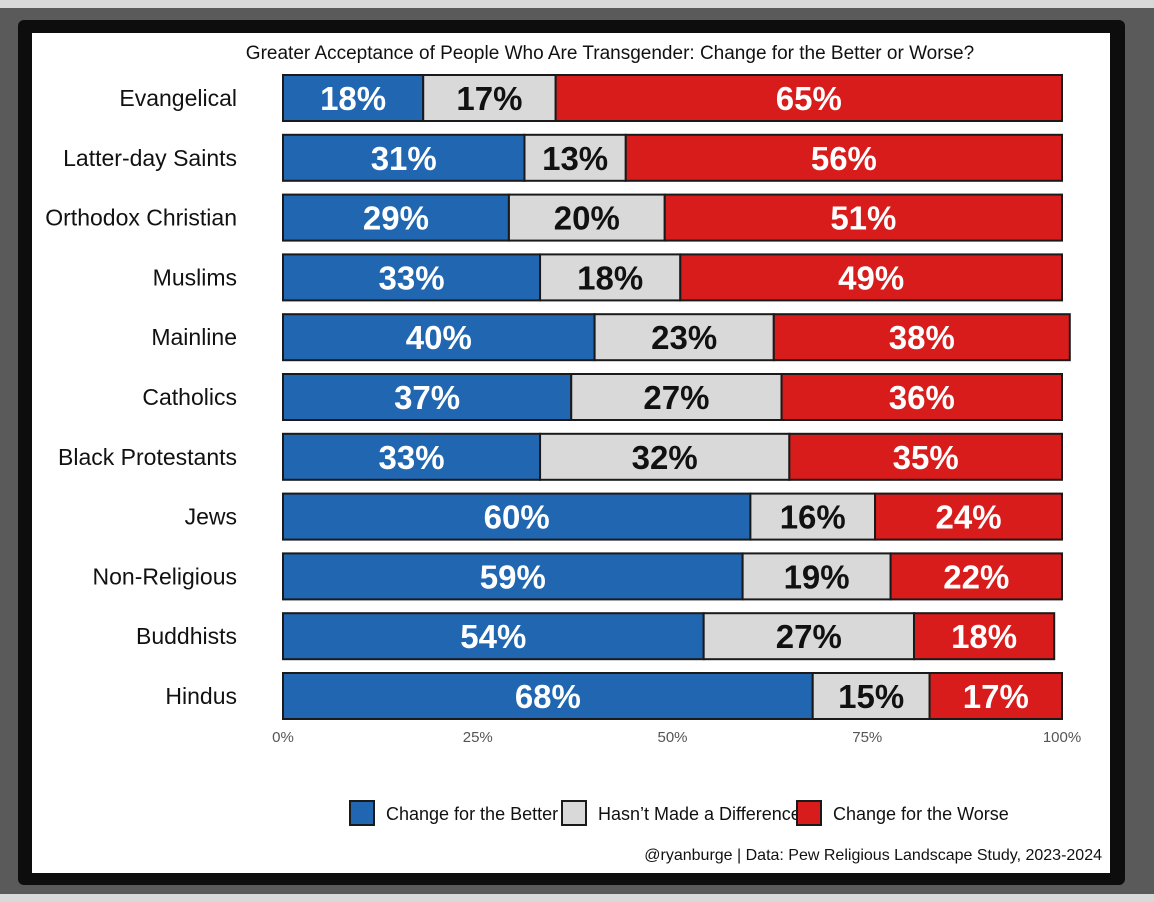 This screenshot has height=902, width=1154. Describe the element at coordinates (1062, 737) in the screenshot. I see `x-tick-label: 100%` at that location.